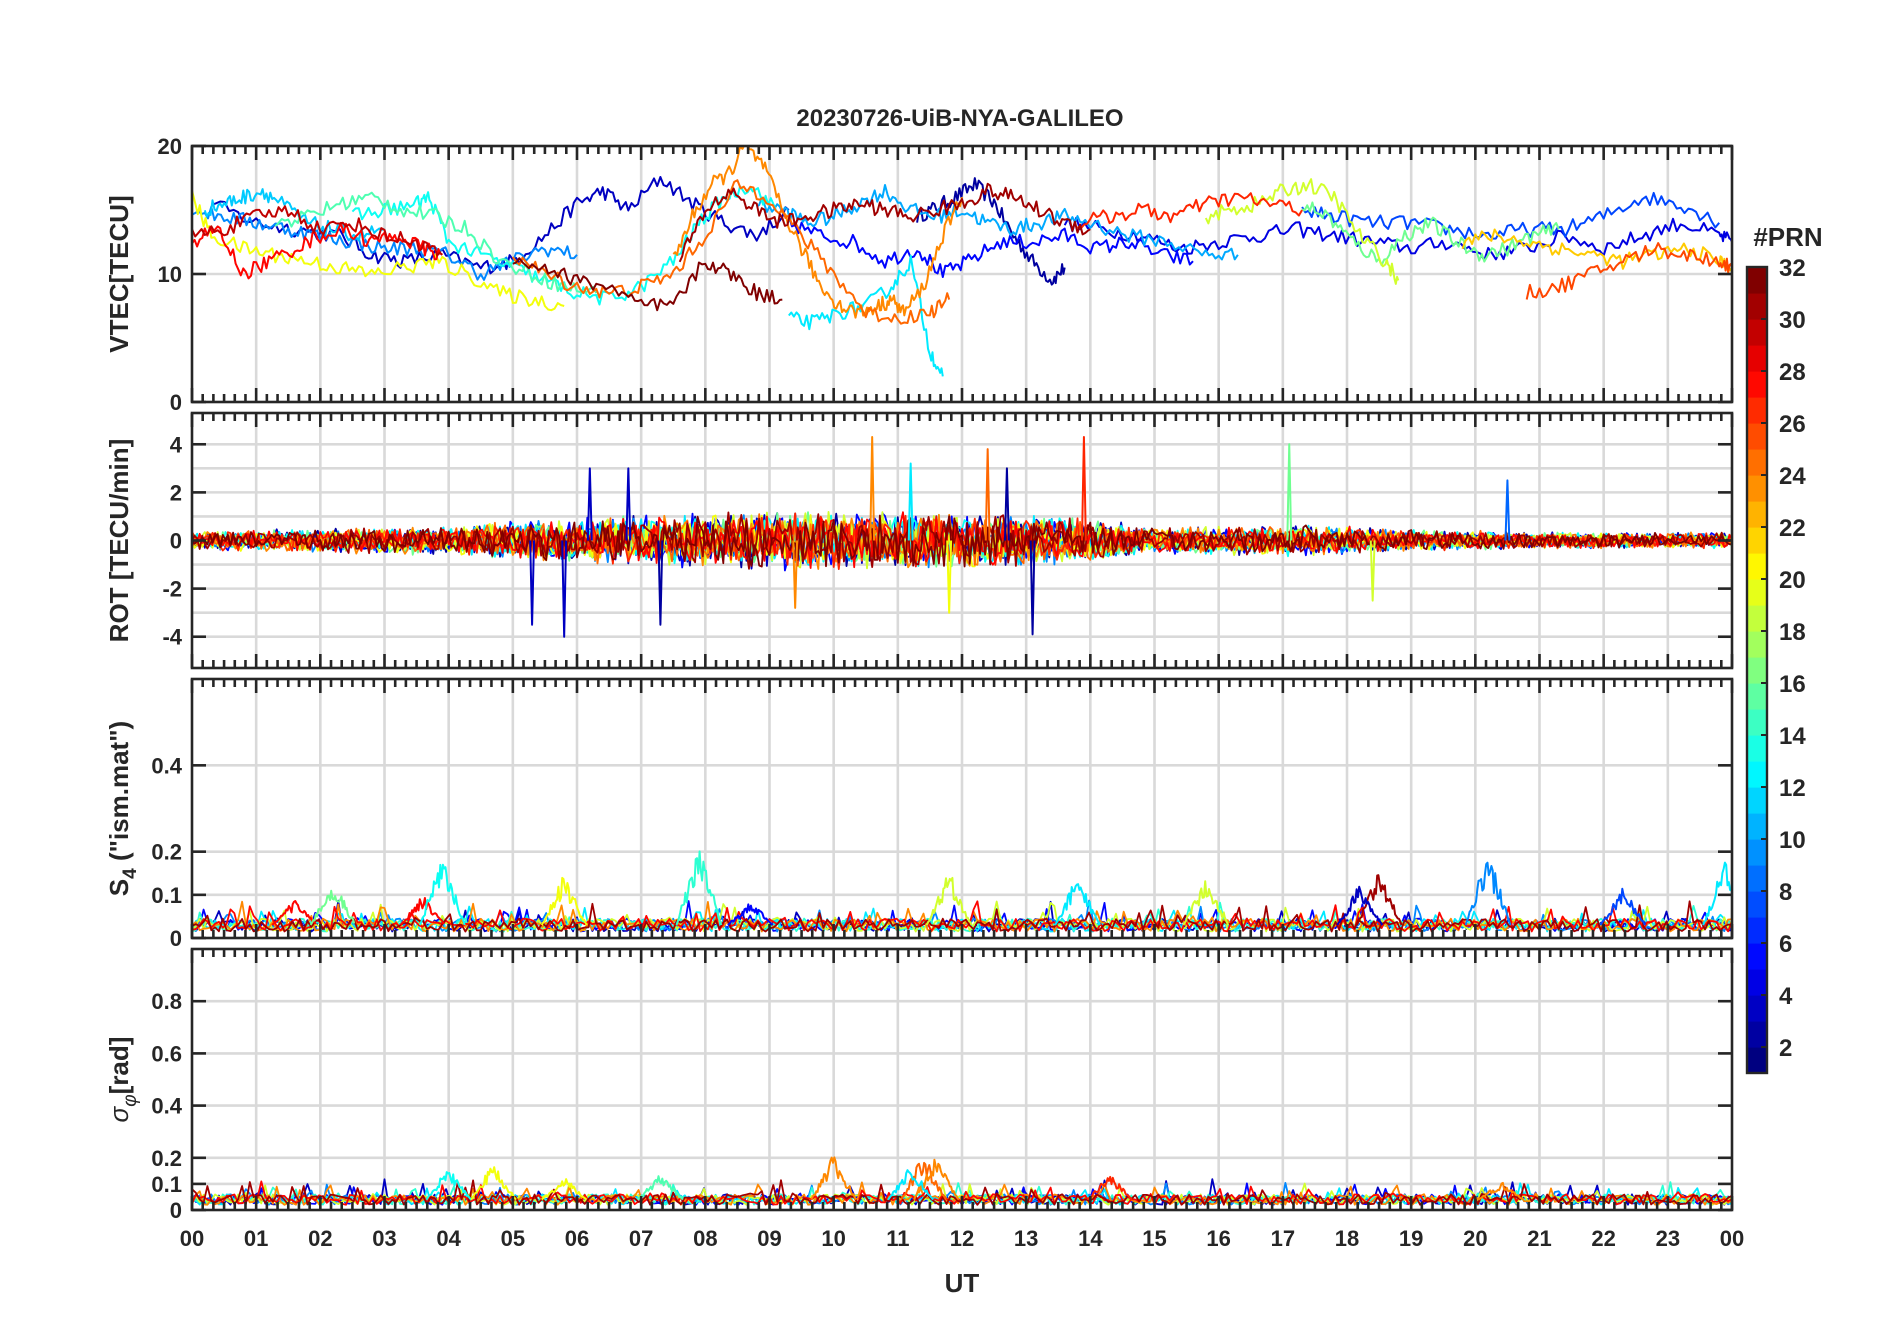  What do you see at coordinates (1154, 1238) in the screenshot?
I see `x-tick-label: 15` at bounding box center [1154, 1238].